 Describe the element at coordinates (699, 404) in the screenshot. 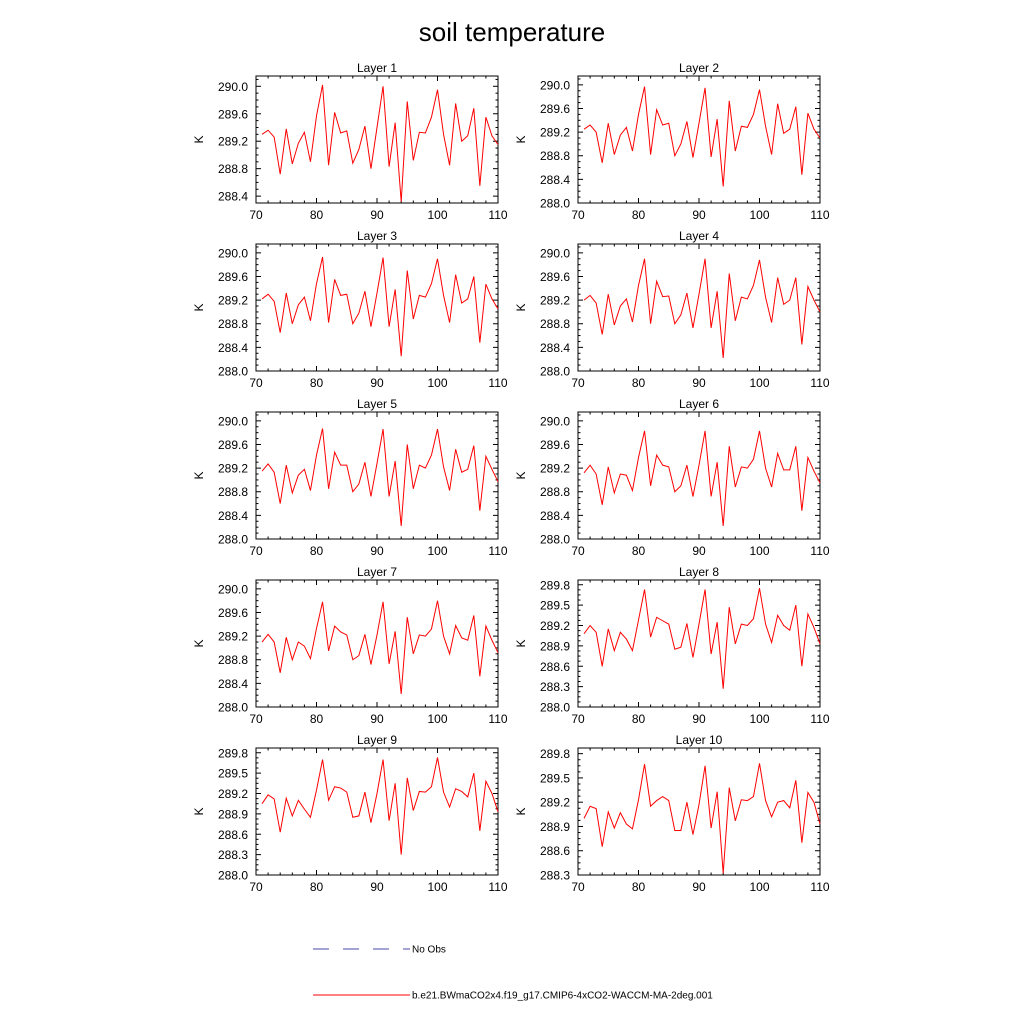

I see `panel-title: Layer 6` at that location.